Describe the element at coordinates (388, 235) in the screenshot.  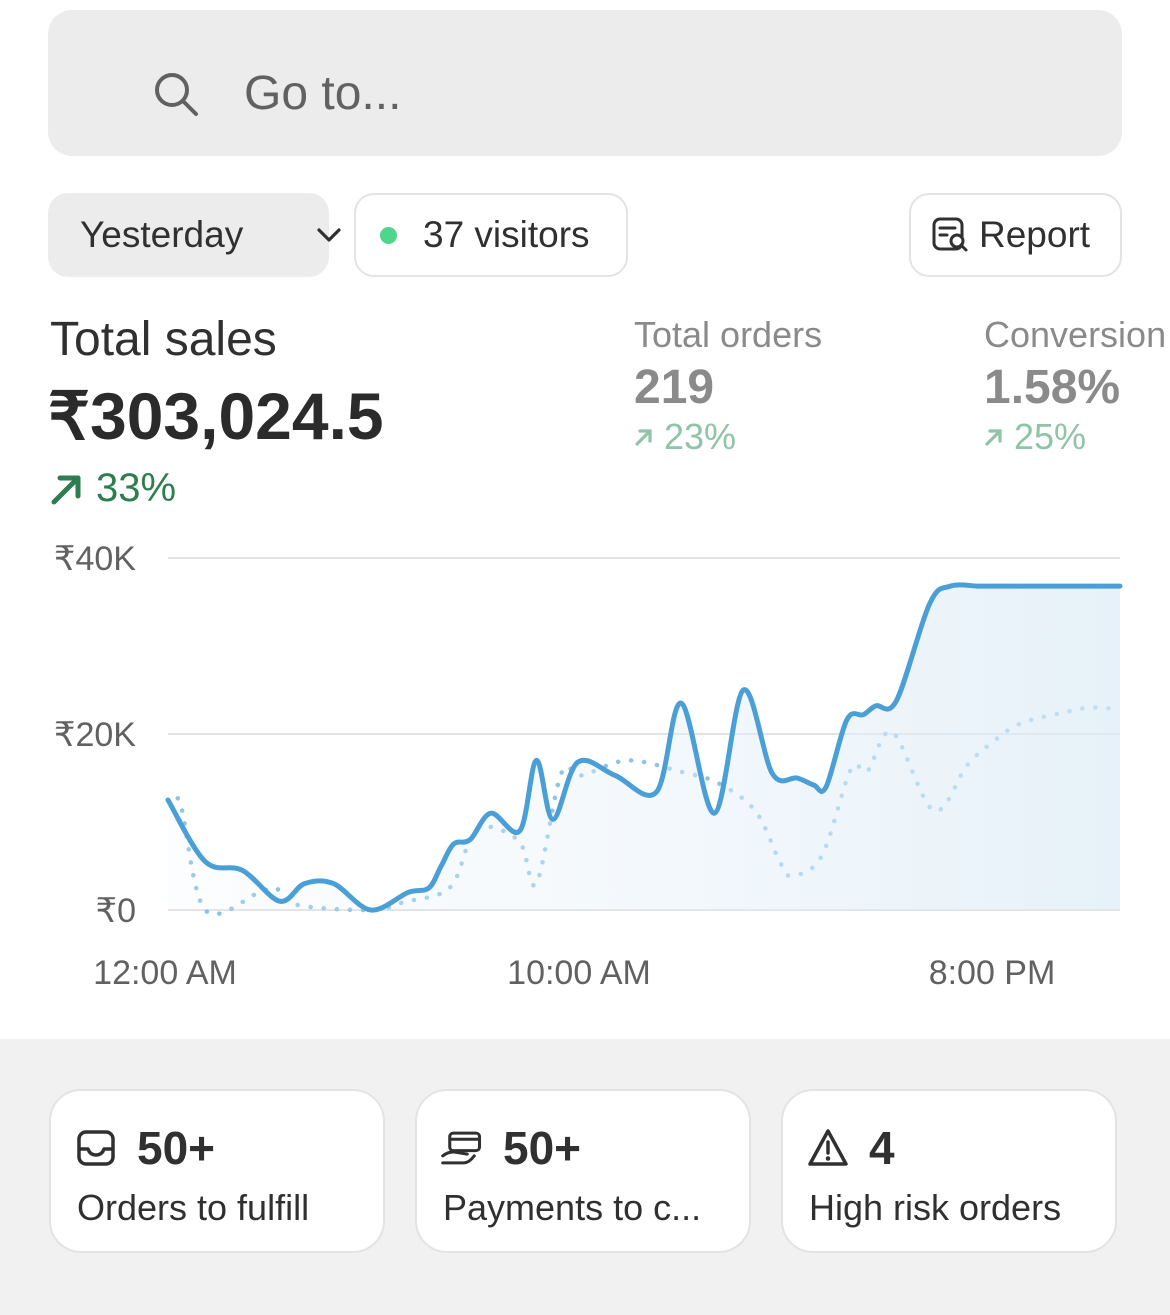
I see `live-status-dot` at that location.